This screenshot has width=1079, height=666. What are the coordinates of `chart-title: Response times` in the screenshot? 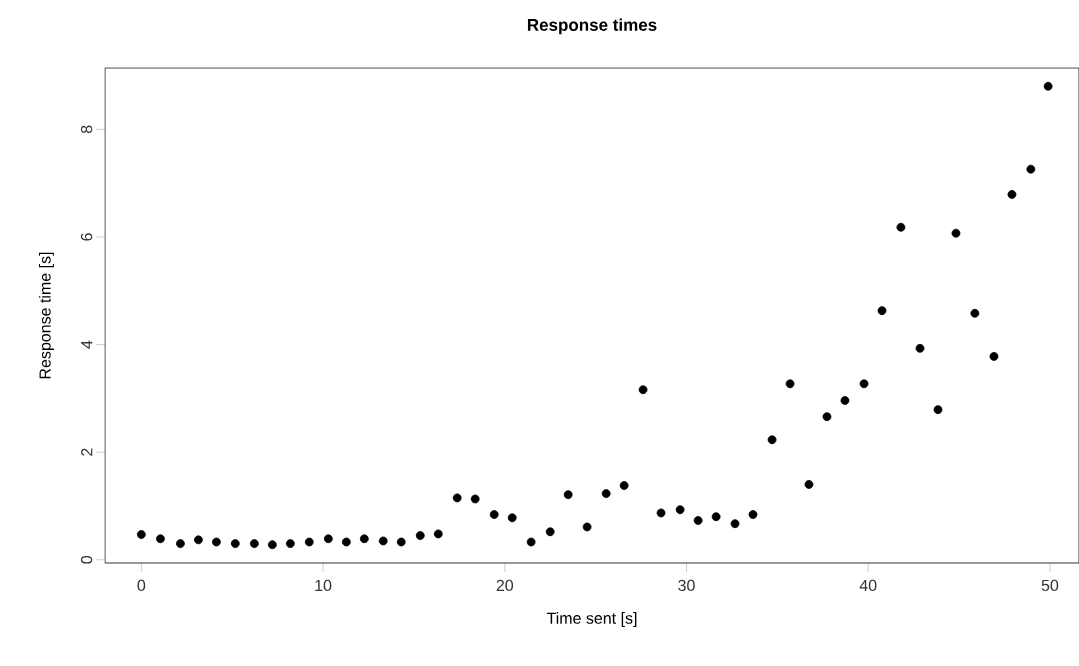 It's located at (592, 26).